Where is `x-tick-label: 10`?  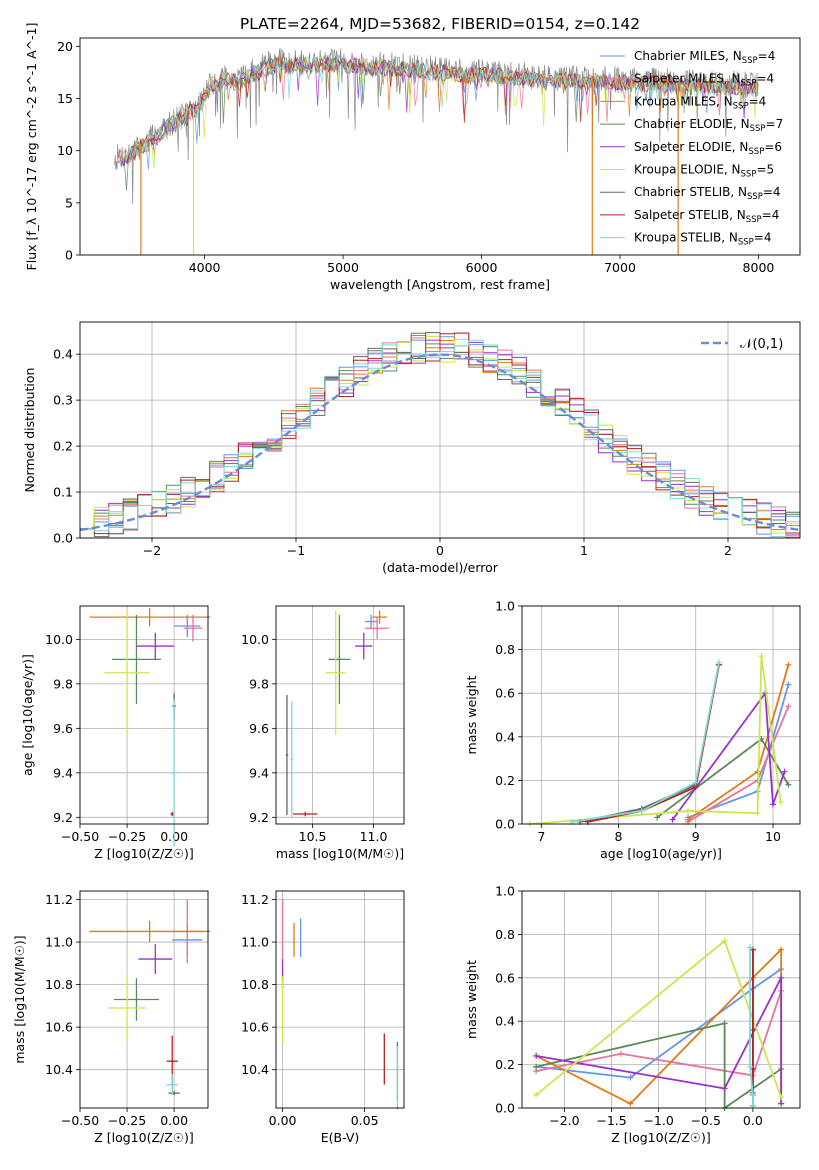
x-tick-label: 10 is located at coordinates (773, 836).